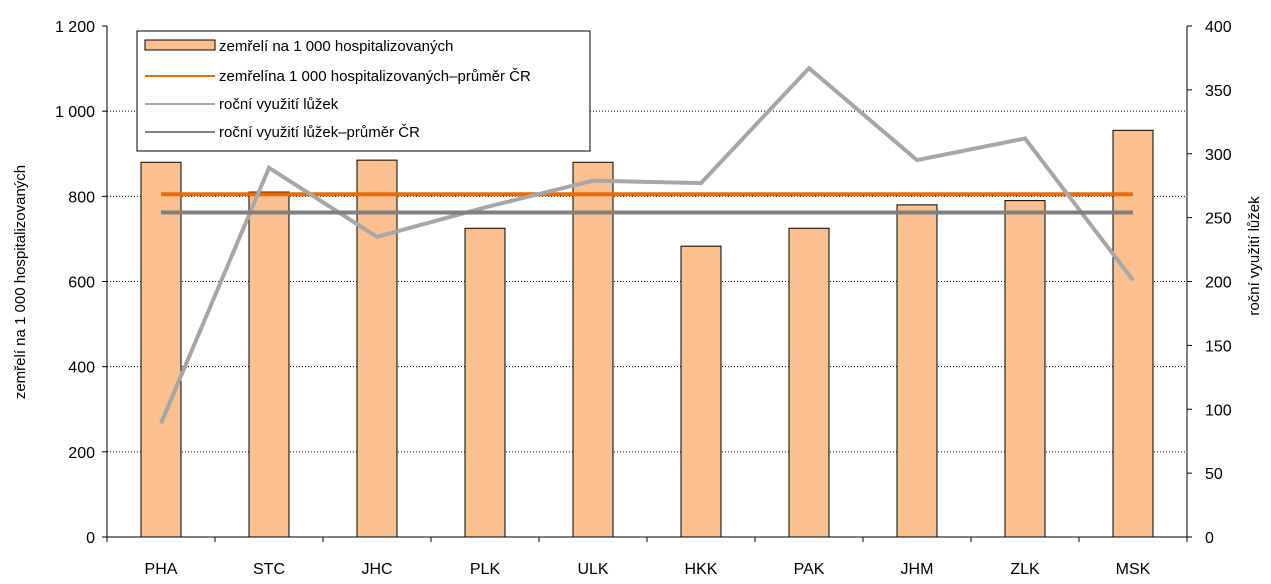 Image resolution: width=1271 pixels, height=584 pixels. What do you see at coordinates (161, 349) in the screenshot?
I see `bar-pha` at bounding box center [161, 349].